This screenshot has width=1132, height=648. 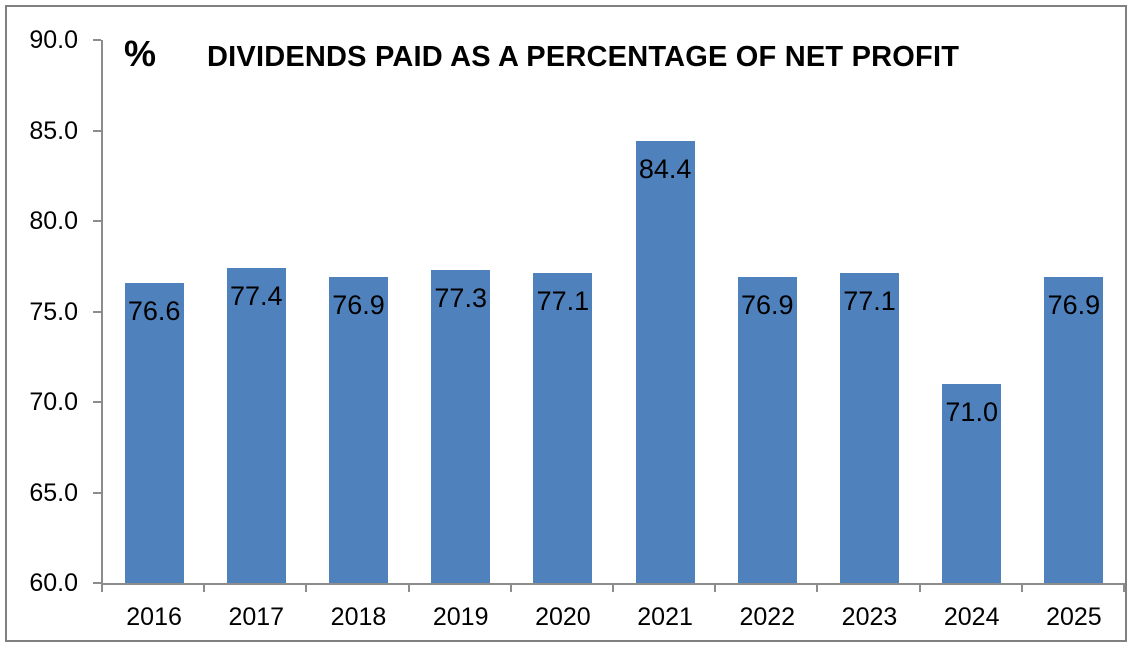 What do you see at coordinates (154, 432) in the screenshot?
I see `bar-2016` at bounding box center [154, 432].